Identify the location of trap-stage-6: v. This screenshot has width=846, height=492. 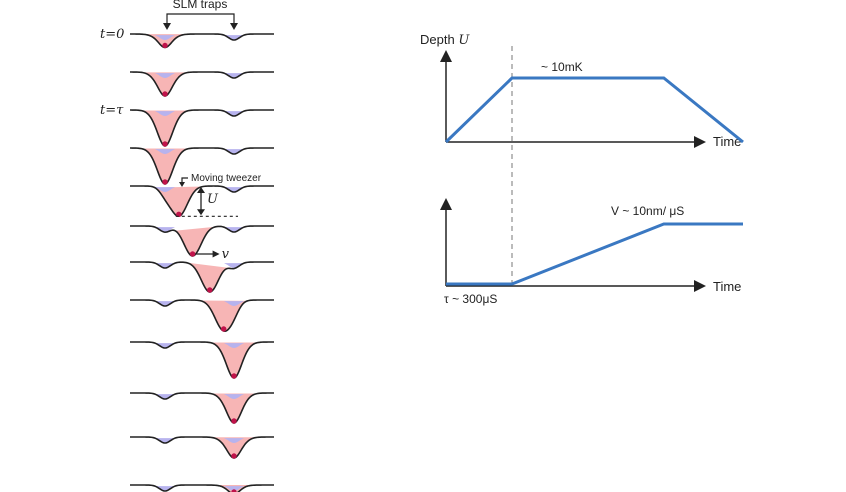
(202, 243).